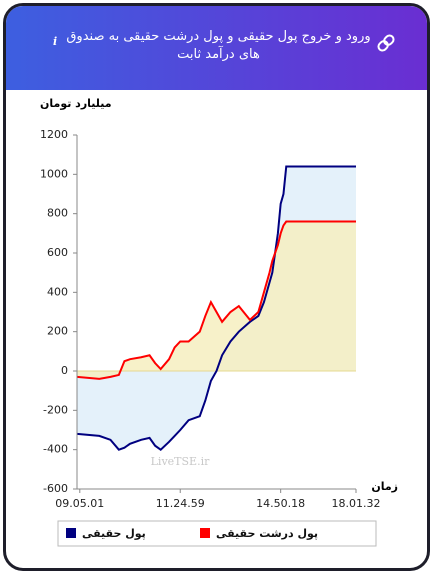 This screenshot has height=574, width=433. Describe the element at coordinates (76, 103) in the screenshot. I see `y-axis-label: میلیارد تومان` at that location.